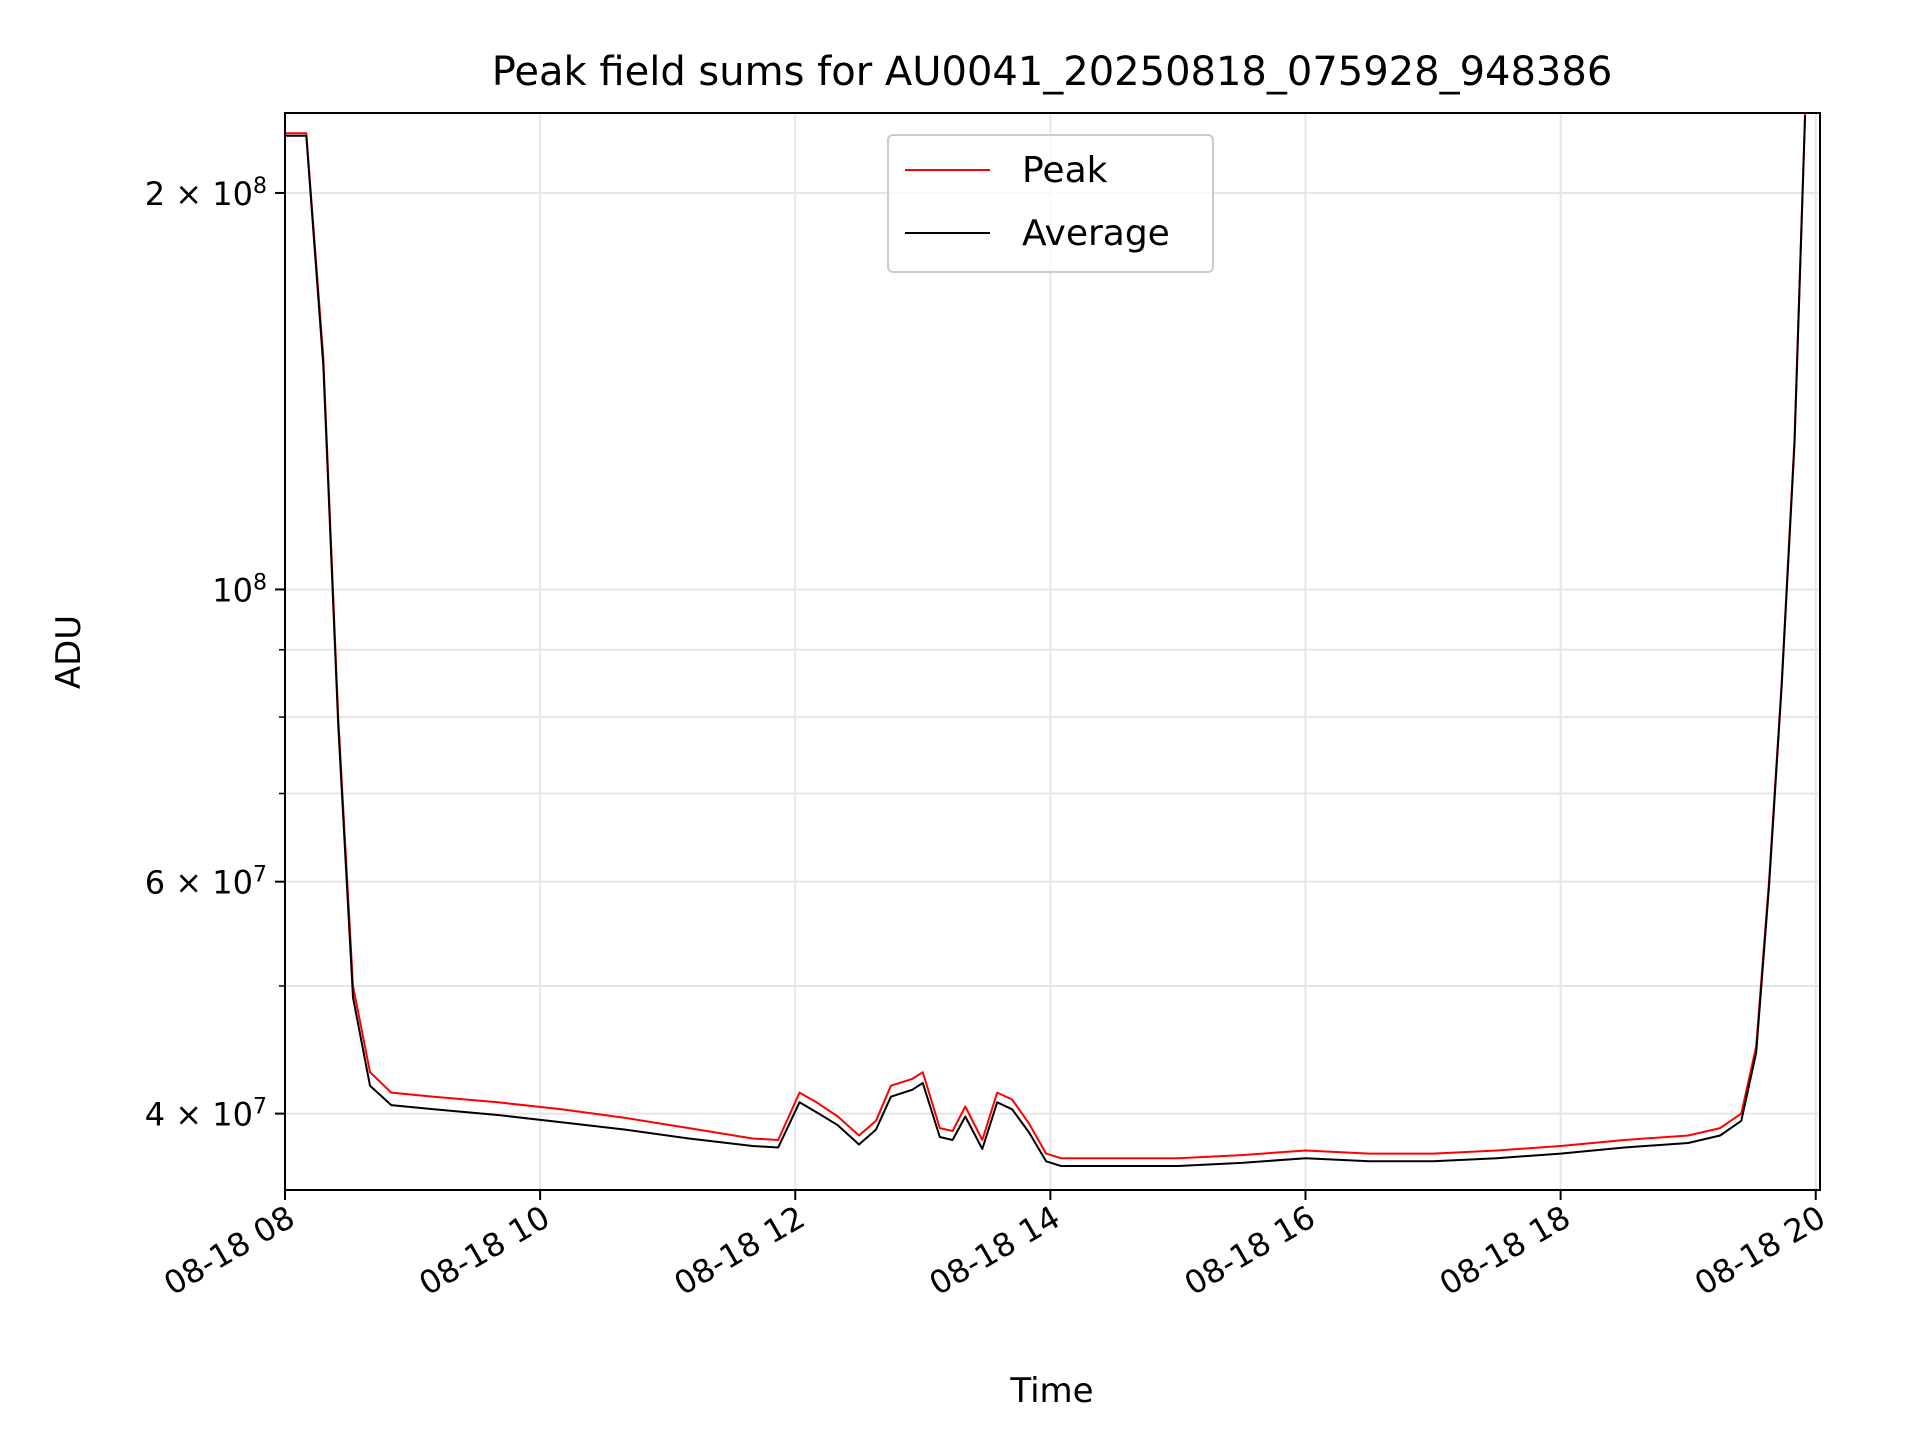 This screenshot has height=1440, width=1920. What do you see at coordinates (1096, 233) in the screenshot?
I see `legend-label-average: Average` at bounding box center [1096, 233].